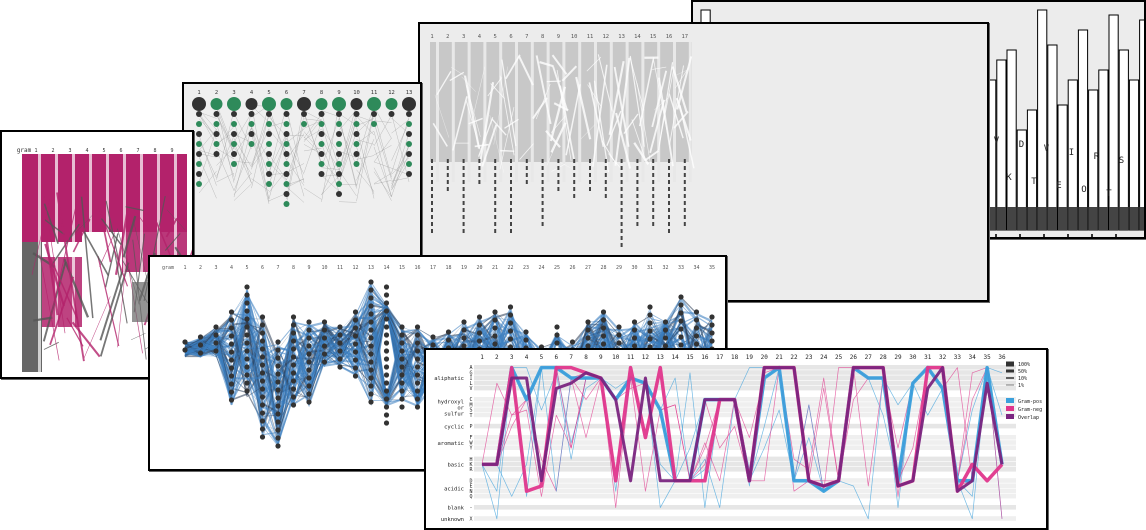 The height and width of the screenshot is (530, 1146). Describe the element at coordinates (455, 509) in the screenshot. I see `group-label: blank` at that location.